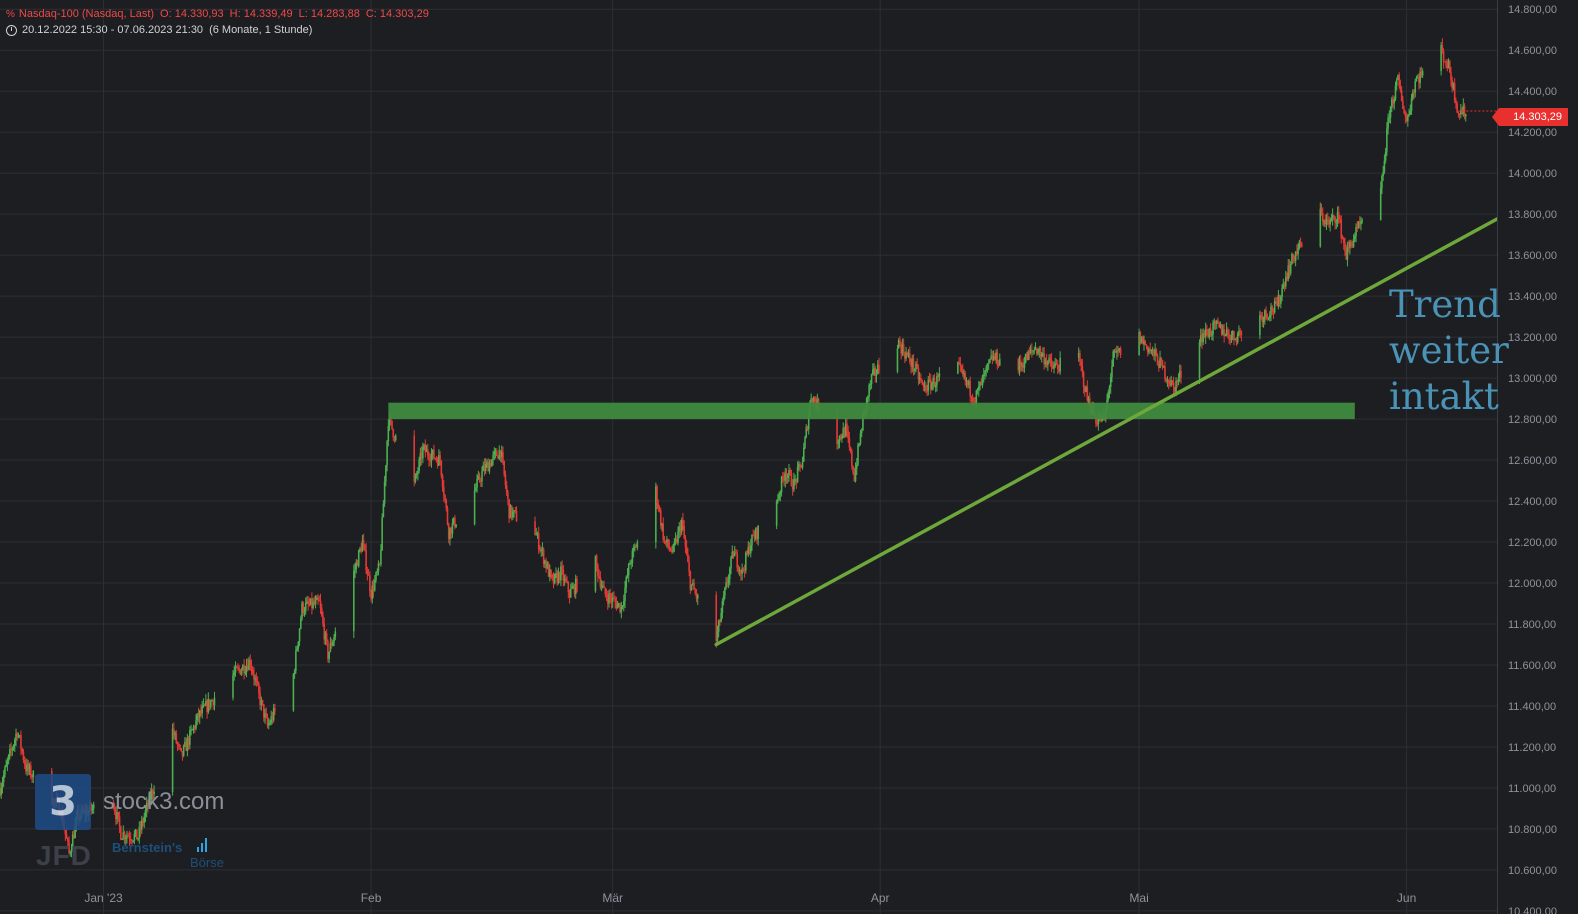 The width and height of the screenshot is (1578, 914). Describe the element at coordinates (86, 14) in the screenshot. I see `instrument-name: Nasdaq-100 (Nasdaq, Last)` at that location.